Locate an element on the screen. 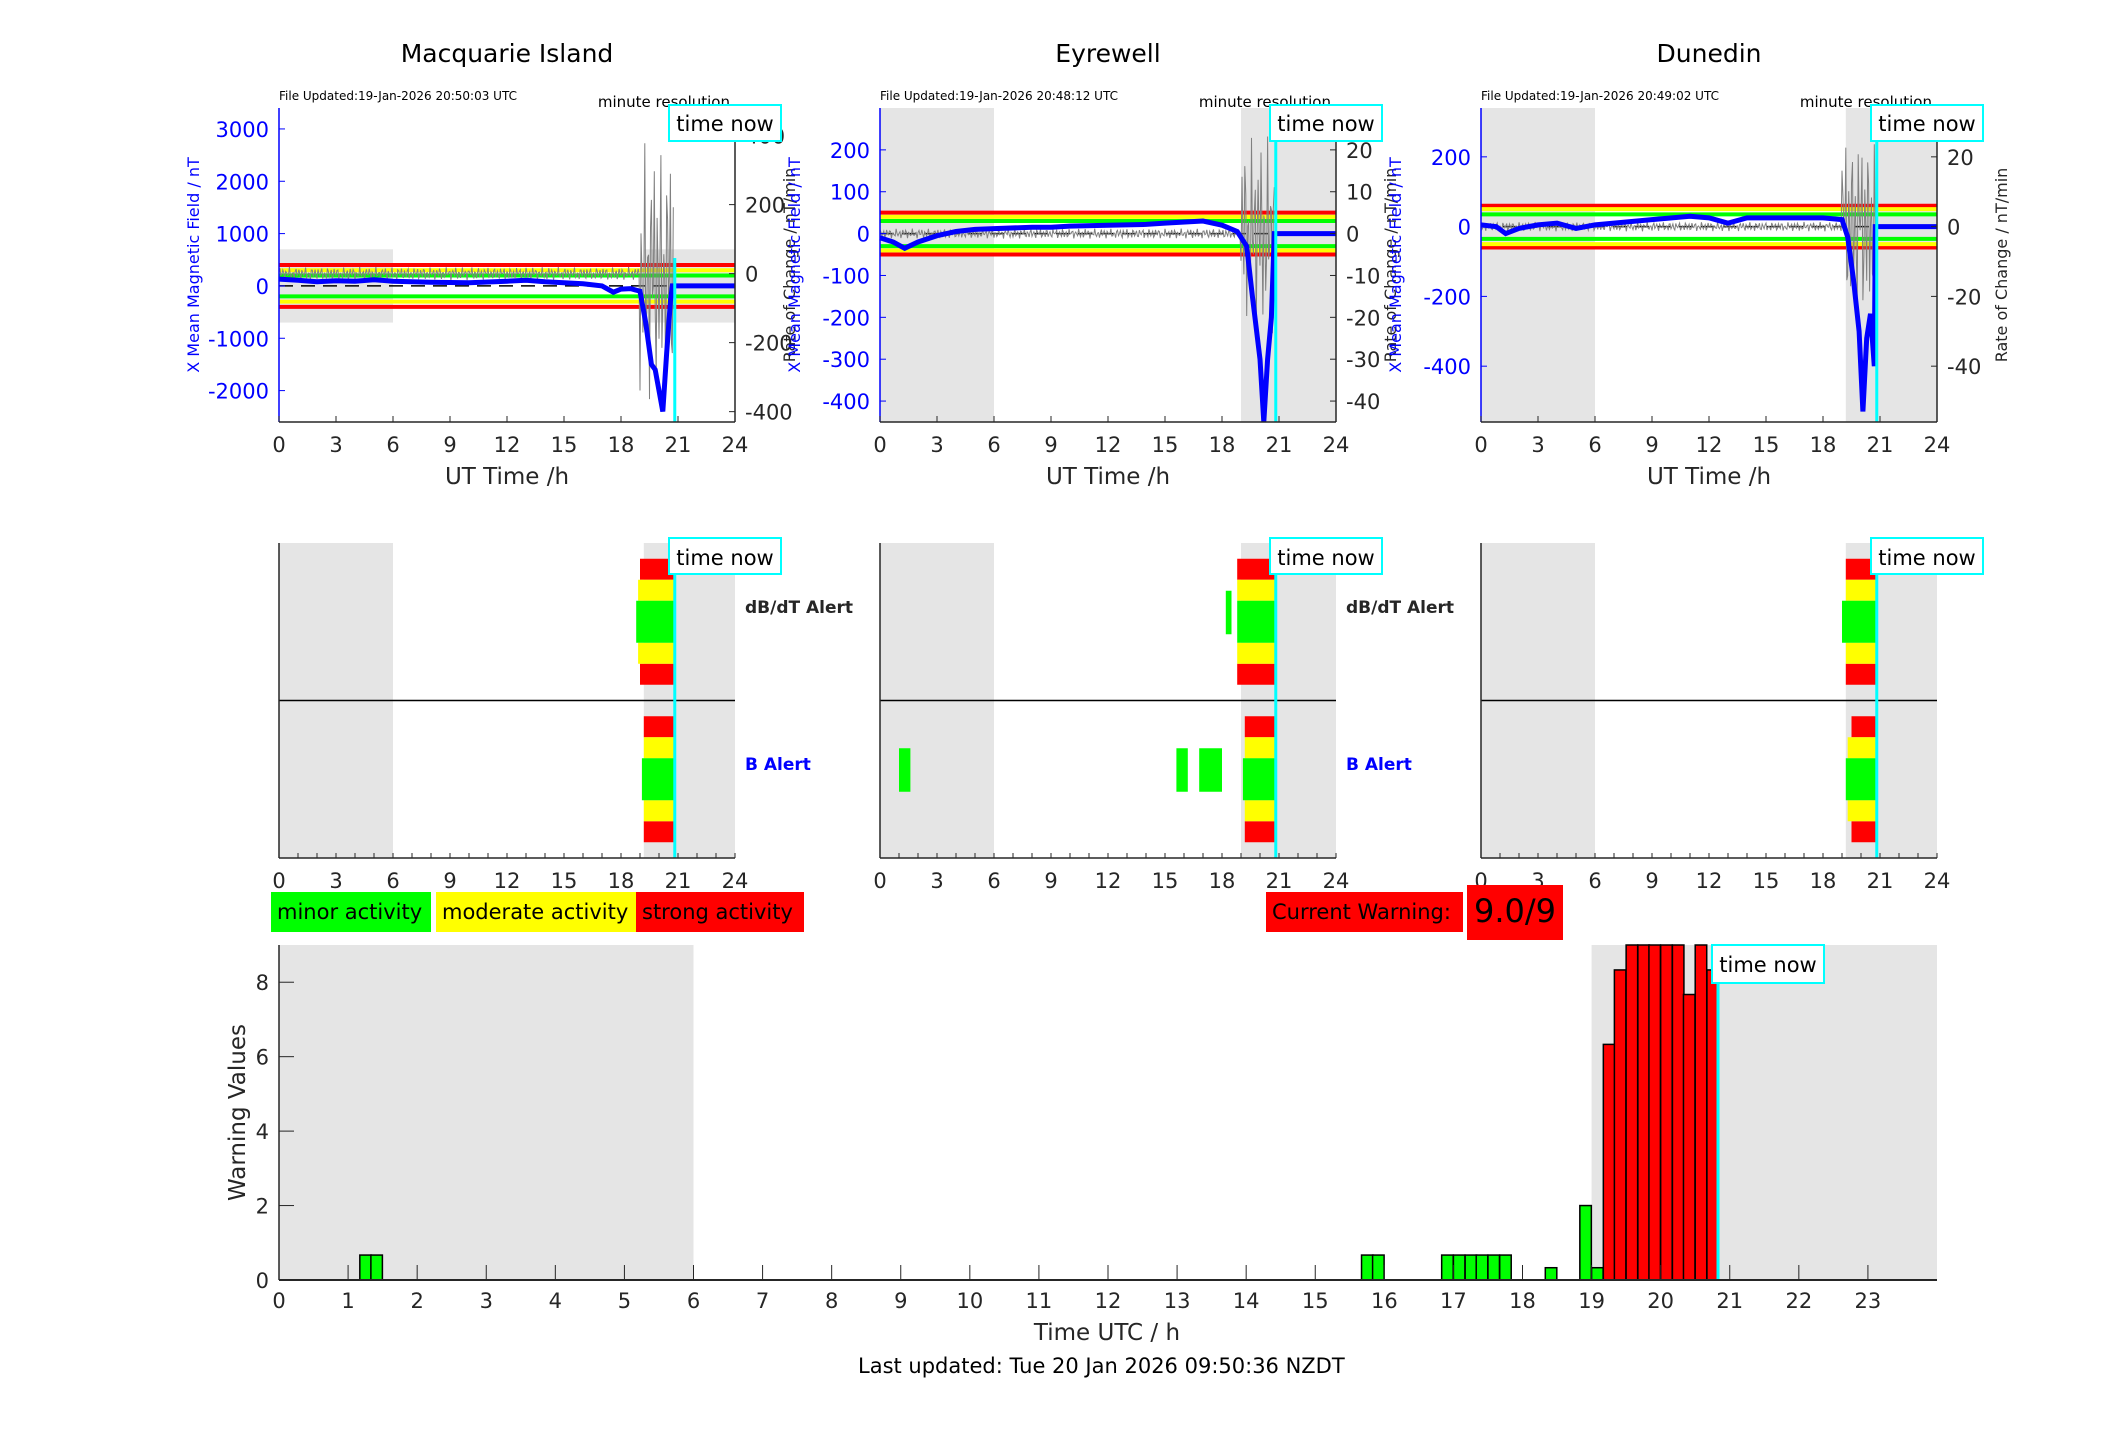 The width and height of the screenshot is (2117, 1437). alert-x-tick-label: 0 is located at coordinates (879, 881).